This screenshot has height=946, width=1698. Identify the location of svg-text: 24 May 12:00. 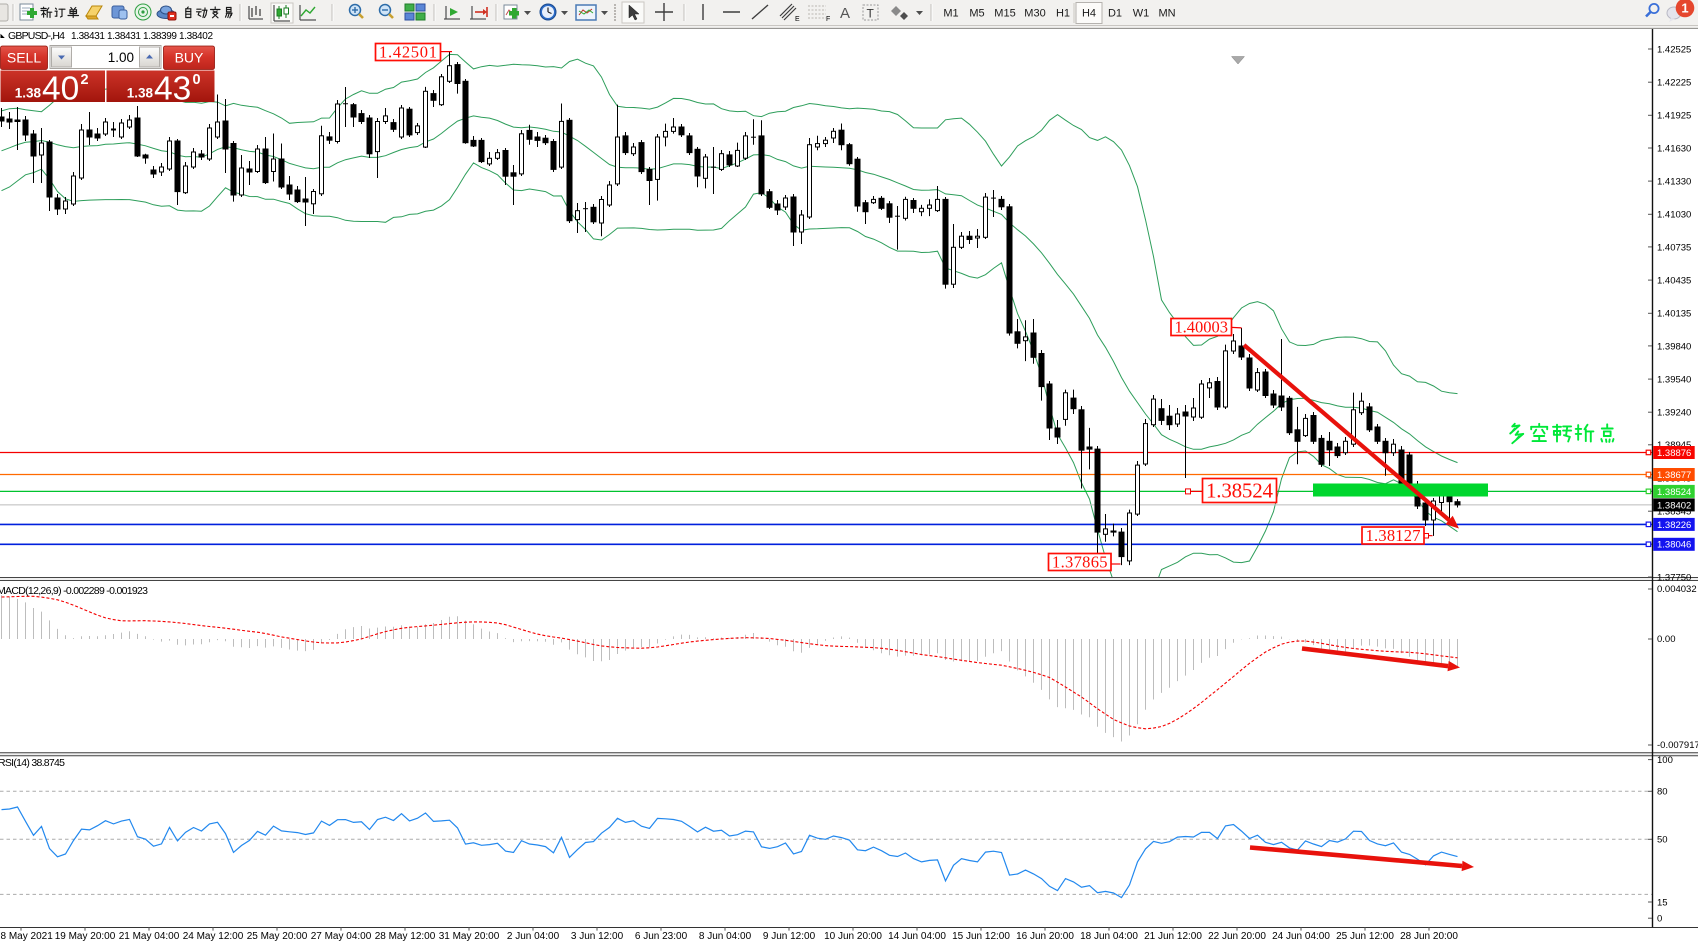
(213, 936).